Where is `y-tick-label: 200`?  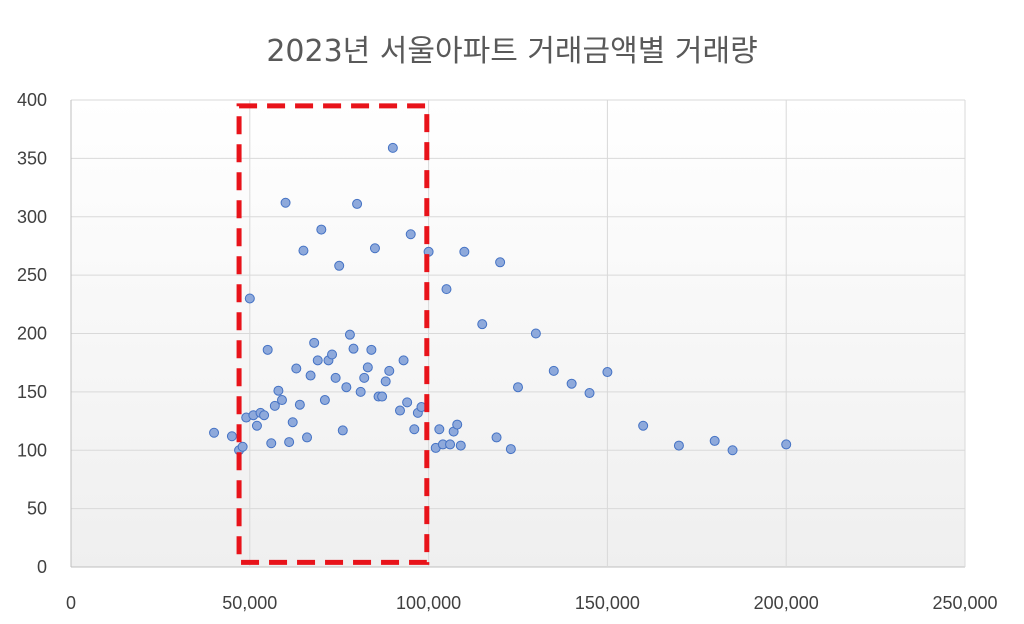
y-tick-label: 200 is located at coordinates (32, 334).